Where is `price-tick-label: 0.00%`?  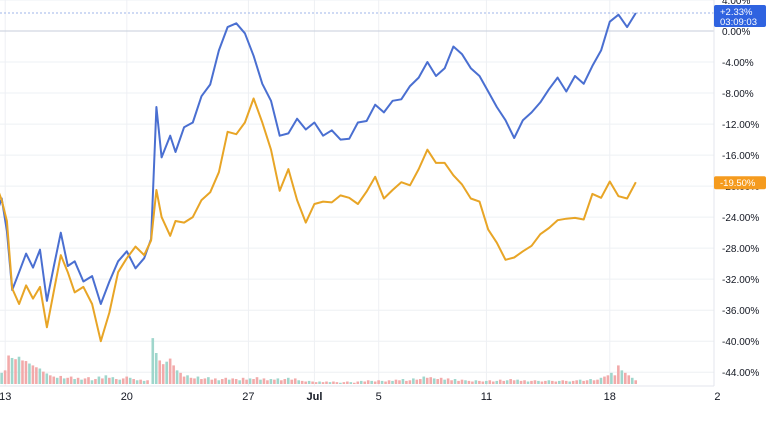 price-tick-label: 0.00% is located at coordinates (736, 32).